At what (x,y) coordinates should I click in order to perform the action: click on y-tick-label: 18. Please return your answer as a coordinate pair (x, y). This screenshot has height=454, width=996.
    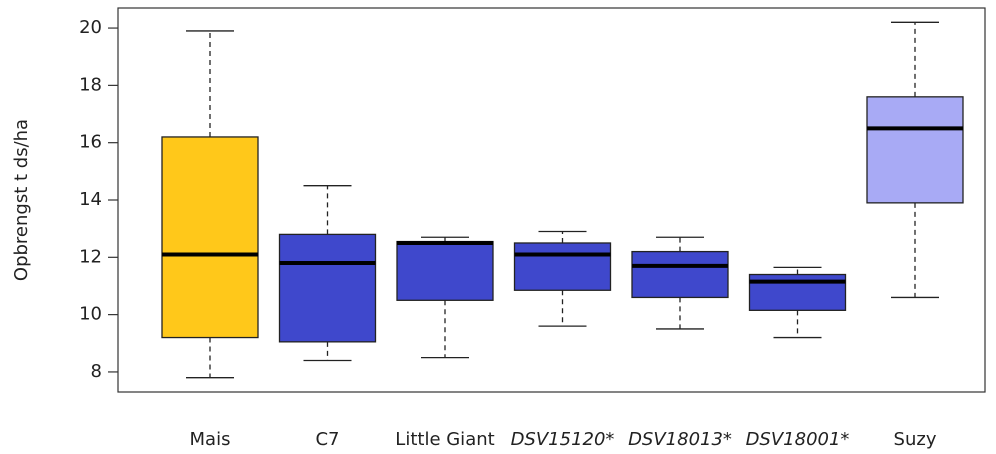
    Looking at the image, I should click on (90, 84).